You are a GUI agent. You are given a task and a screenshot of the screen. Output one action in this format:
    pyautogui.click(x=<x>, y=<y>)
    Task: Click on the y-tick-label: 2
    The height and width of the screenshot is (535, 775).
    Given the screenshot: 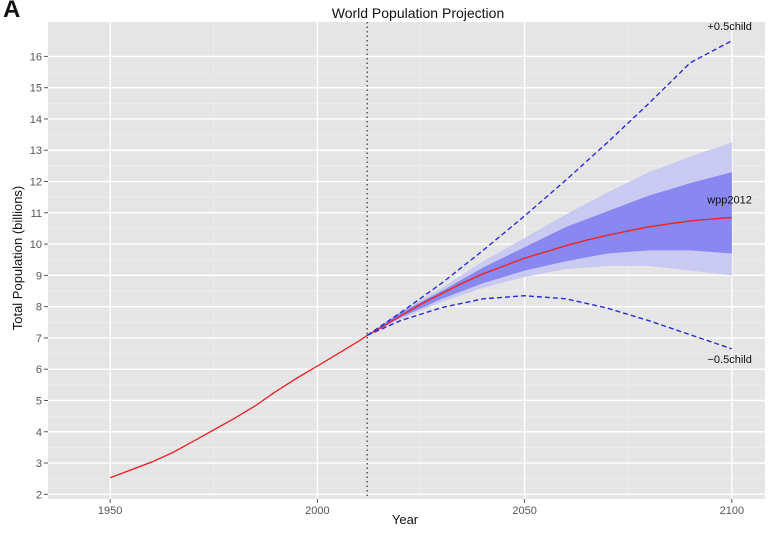 What is the action you would take?
    pyautogui.click(x=39, y=495)
    